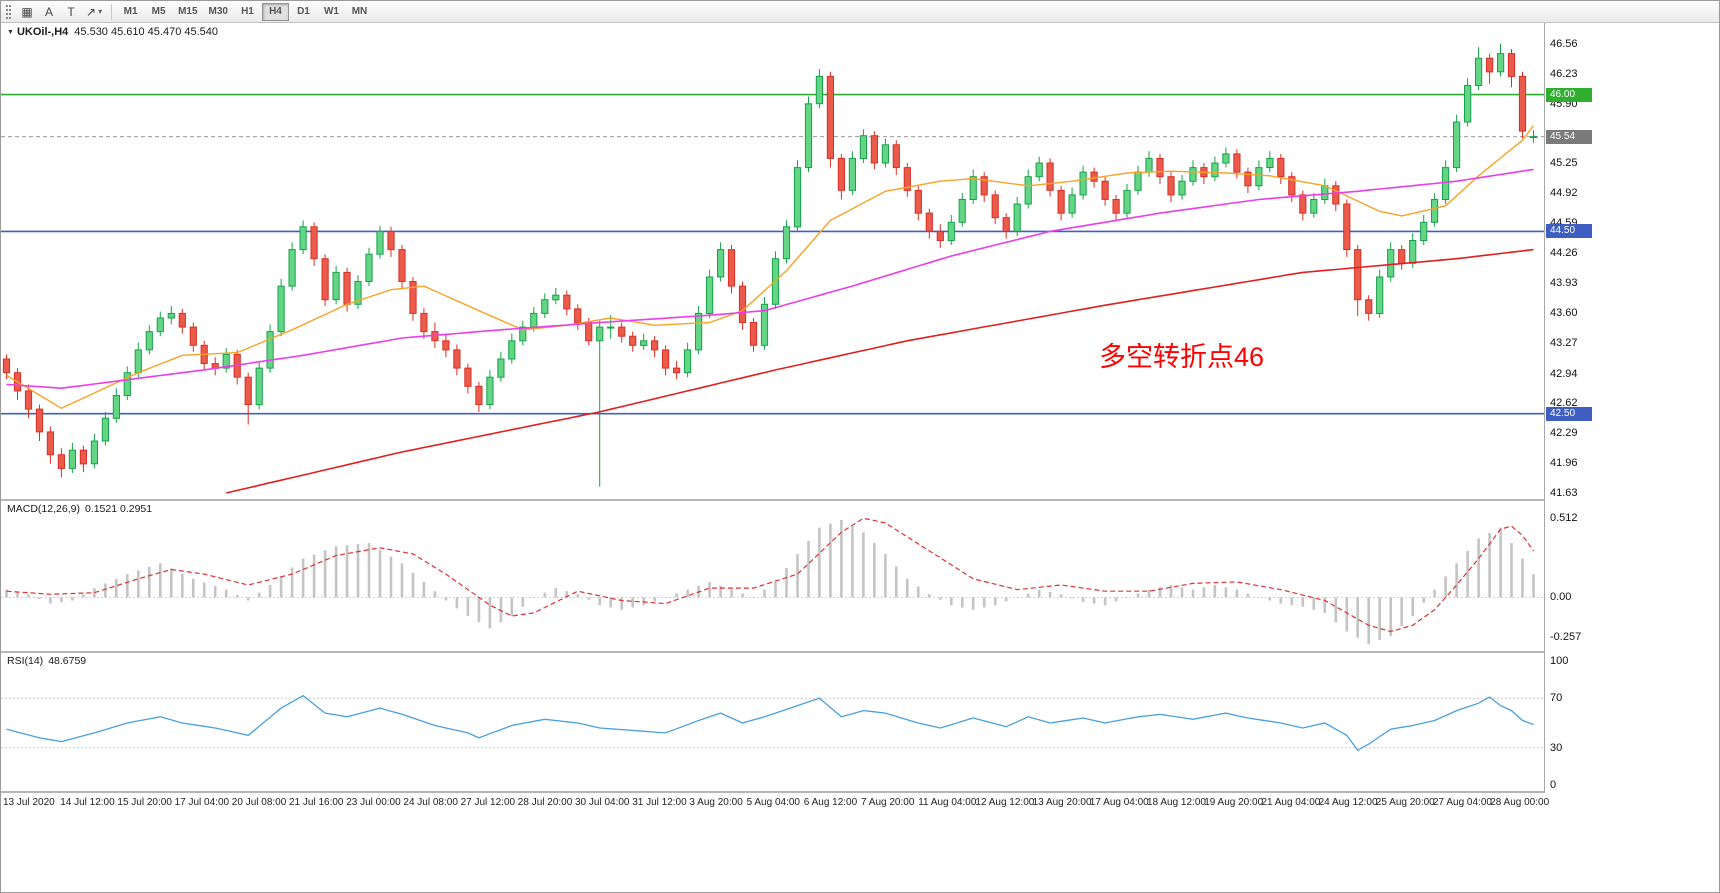 This screenshot has height=893, width=1720. I want to click on price-tick: 44.92, so click(1564, 193).